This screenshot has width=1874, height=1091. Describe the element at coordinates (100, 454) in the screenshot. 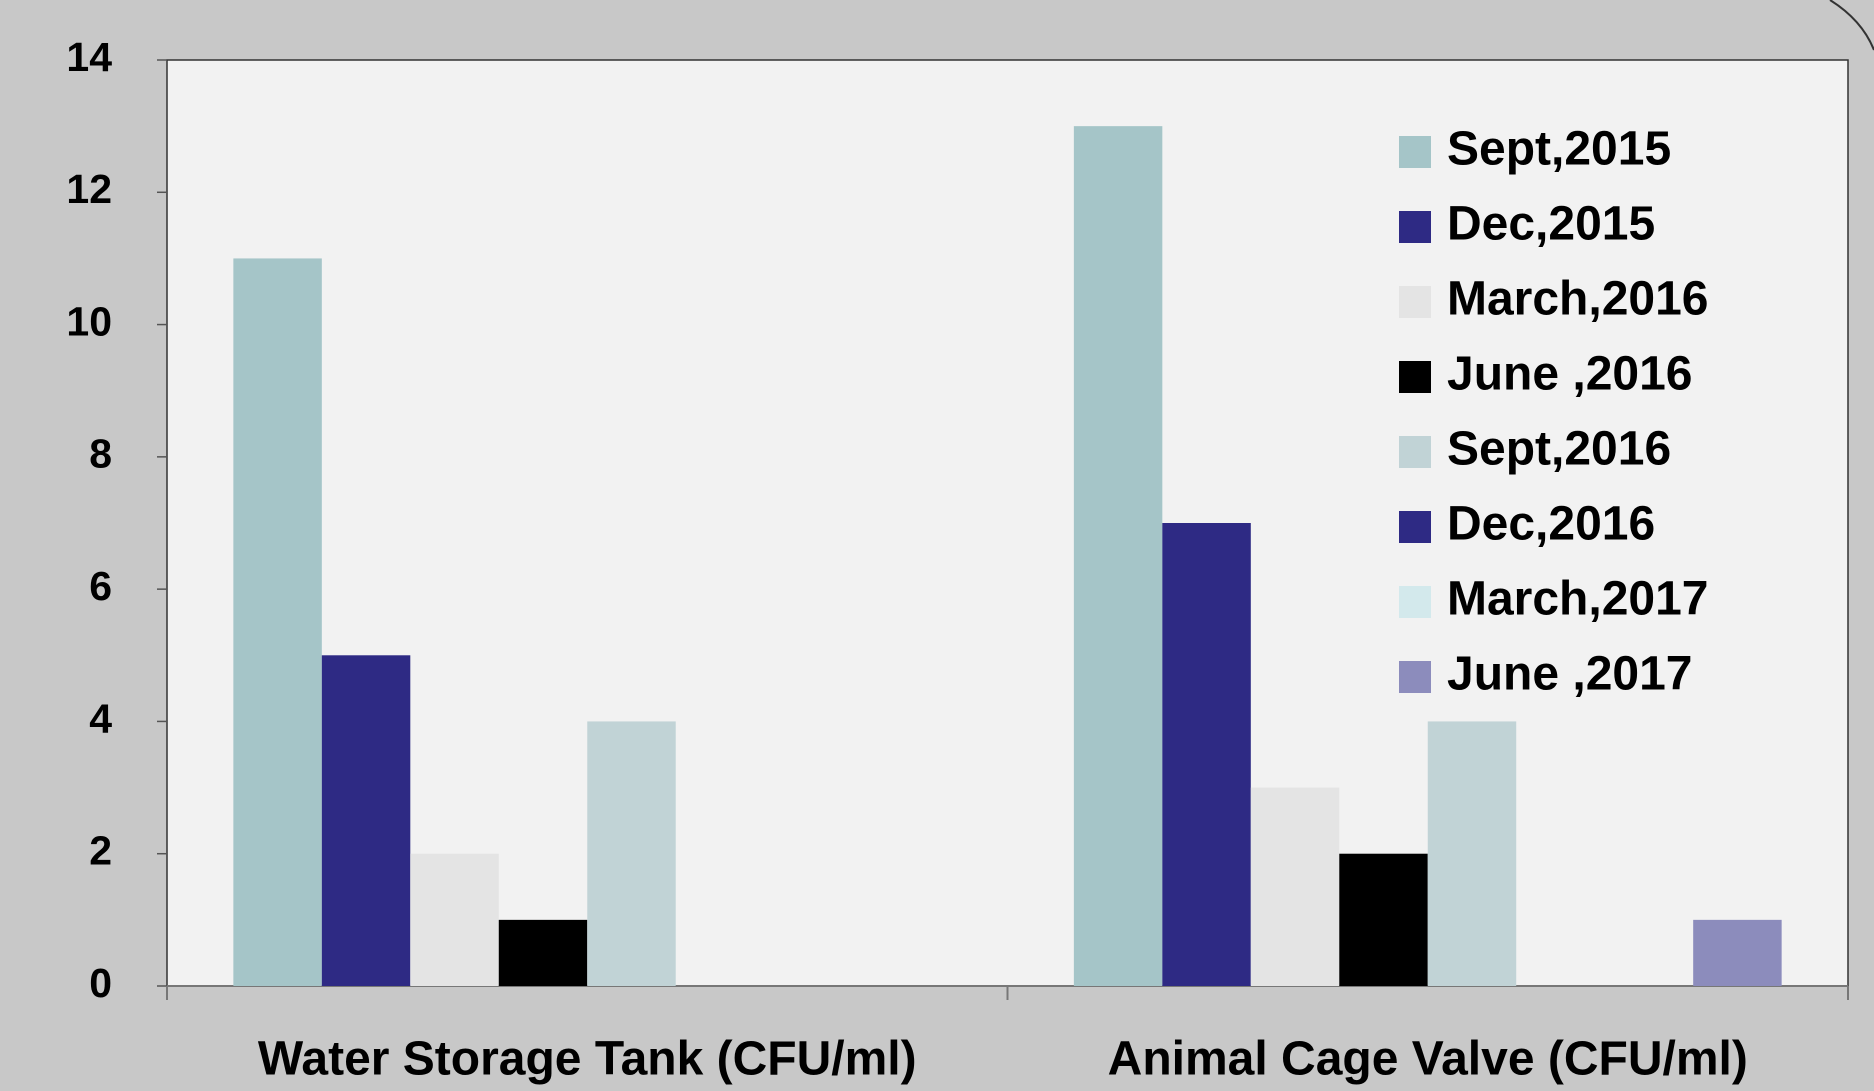

I see `y-tick-label: 8` at that location.